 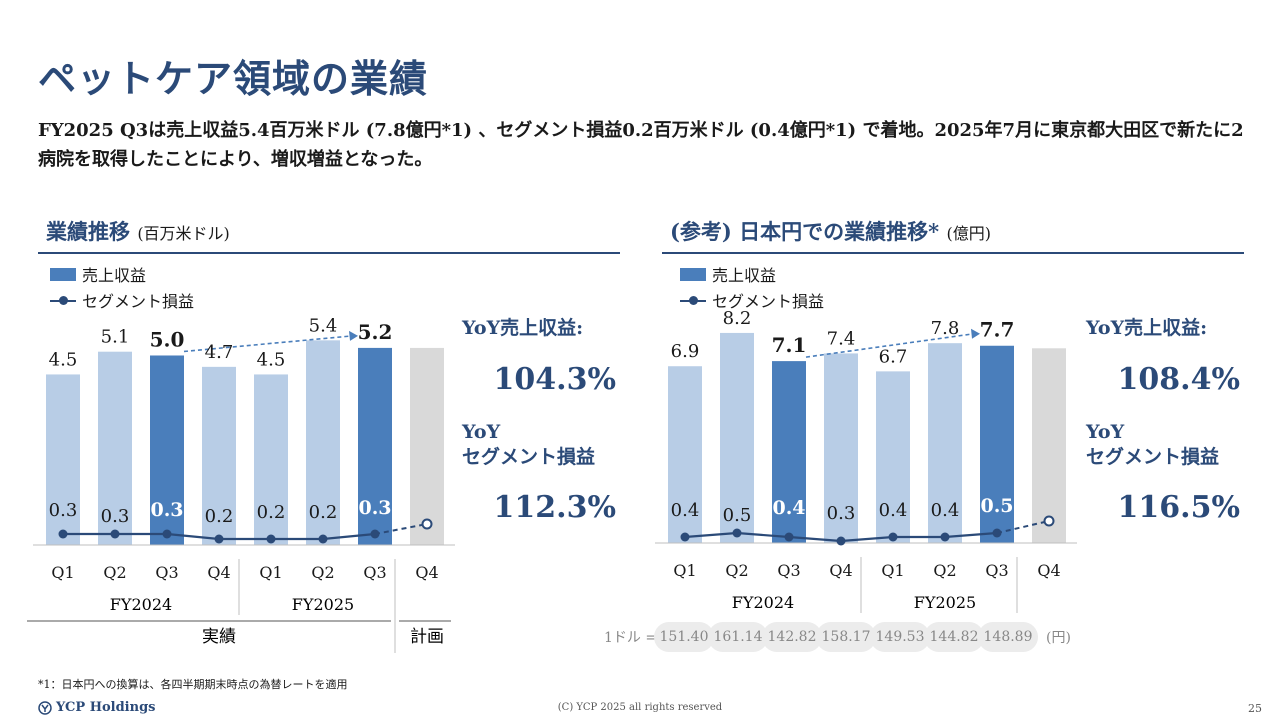 I want to click on plan-label: 計画, so click(x=427, y=637).